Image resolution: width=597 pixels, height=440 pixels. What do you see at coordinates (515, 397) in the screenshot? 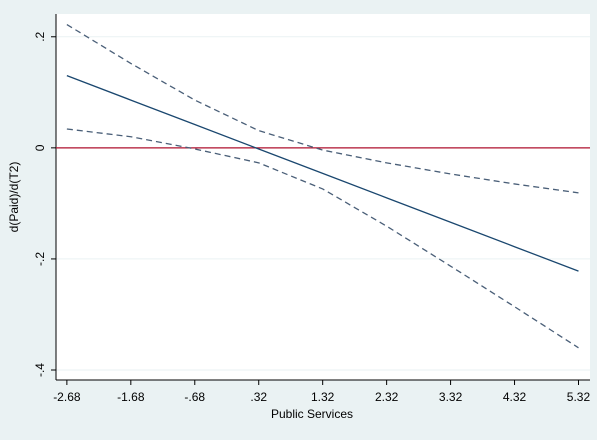
I see `x-tick-label: 4.32` at bounding box center [515, 397].